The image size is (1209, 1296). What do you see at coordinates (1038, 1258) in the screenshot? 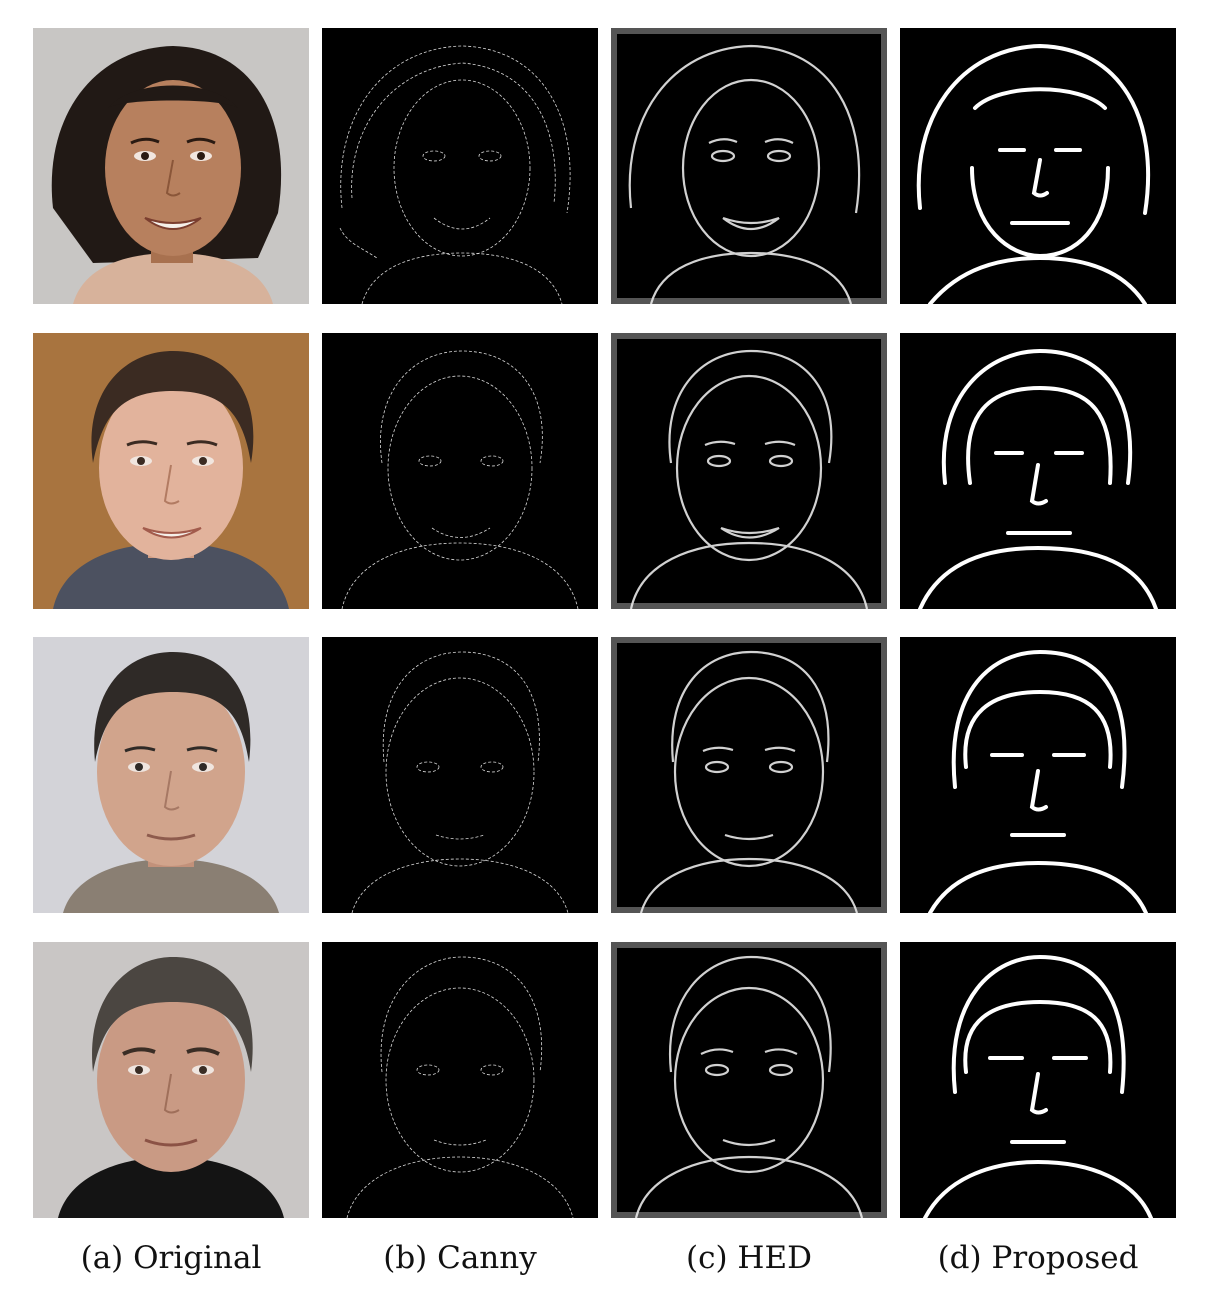
I see `caption-proposed: (d) Proposed` at bounding box center [1038, 1258].